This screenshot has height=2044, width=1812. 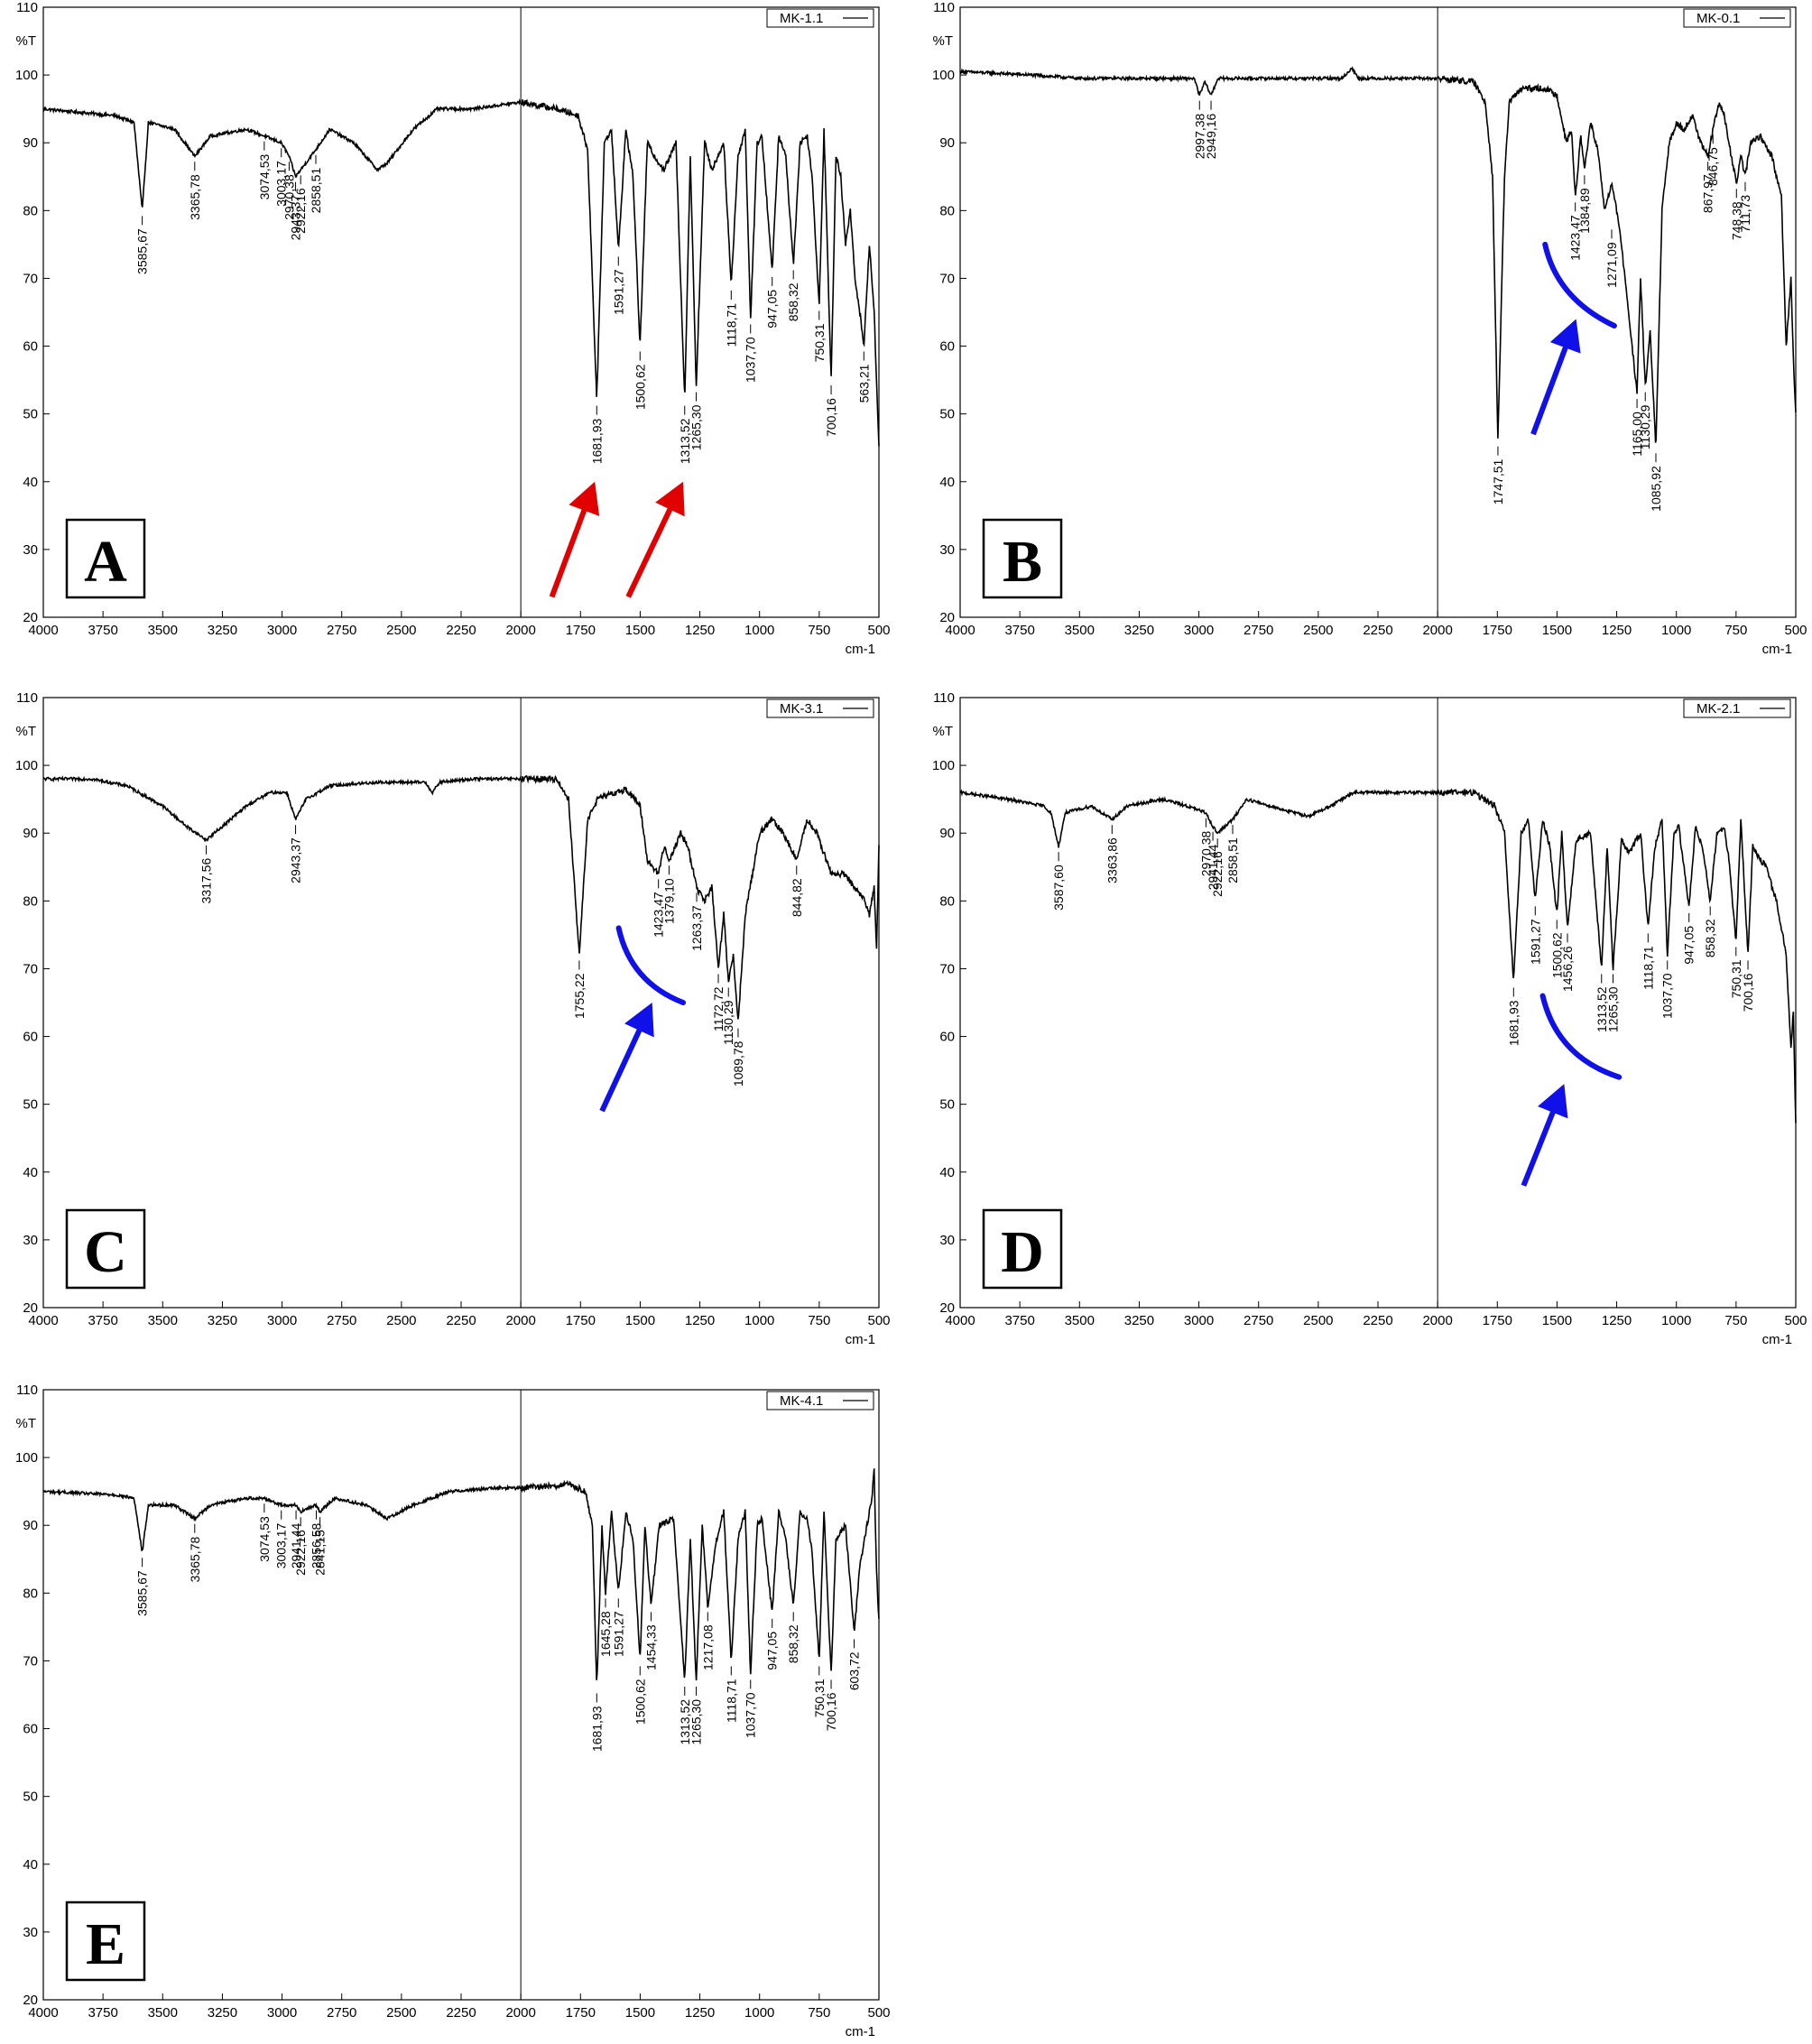 I want to click on peak-label: 2856,58, so click(x=317, y=1545).